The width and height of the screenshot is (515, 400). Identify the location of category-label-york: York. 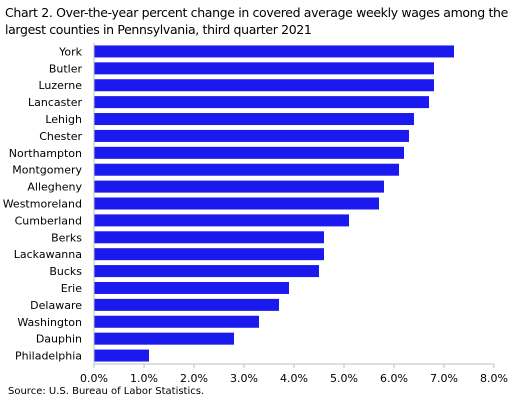
(70, 51).